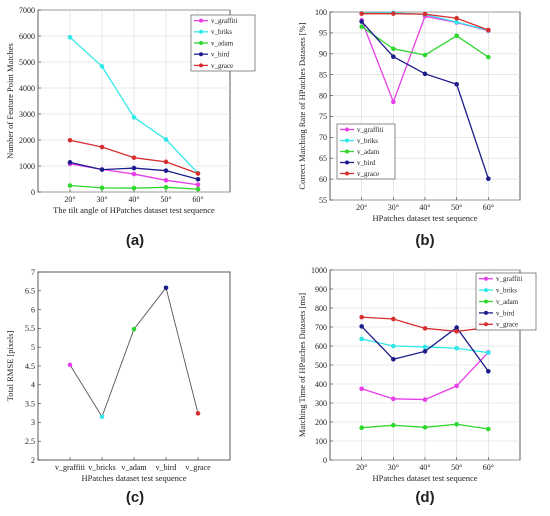 The width and height of the screenshot is (550, 516). I want to click on y-tick-label: 2.5, so click(30, 441).